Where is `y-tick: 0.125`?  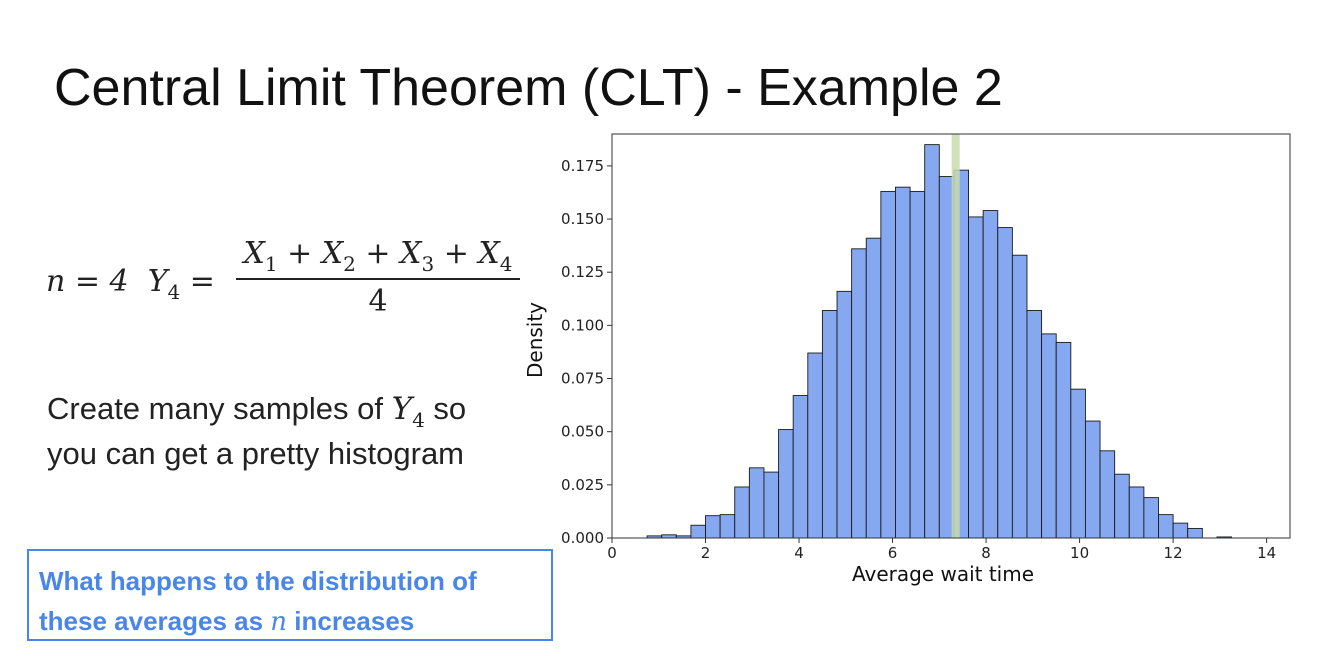 y-tick: 0.125 is located at coordinates (586, 272).